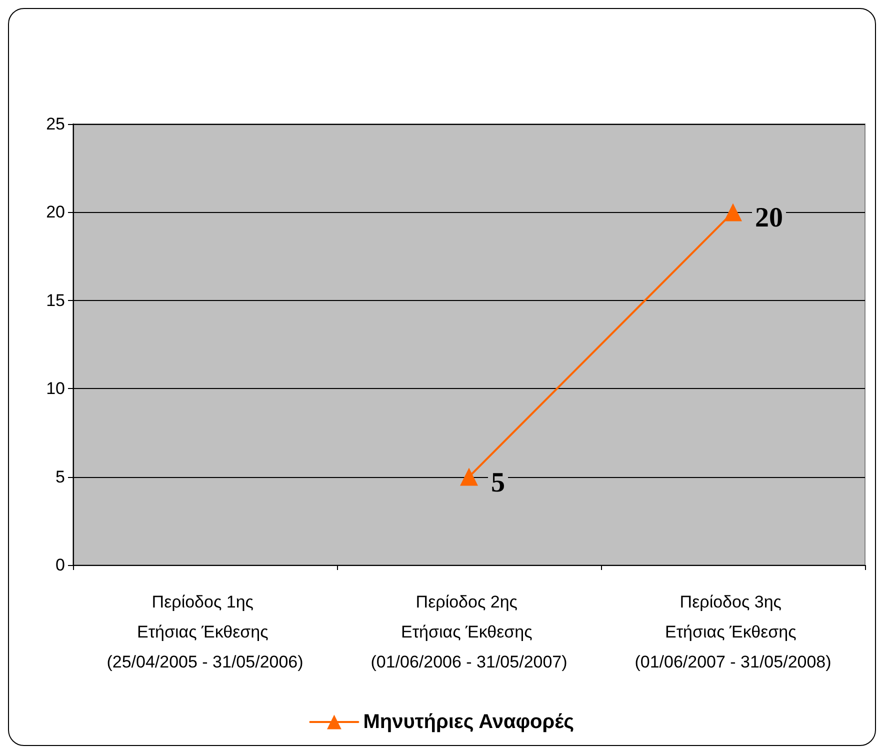 This screenshot has height=755, width=885. I want to click on y-tick-label: 10, so click(55, 388).